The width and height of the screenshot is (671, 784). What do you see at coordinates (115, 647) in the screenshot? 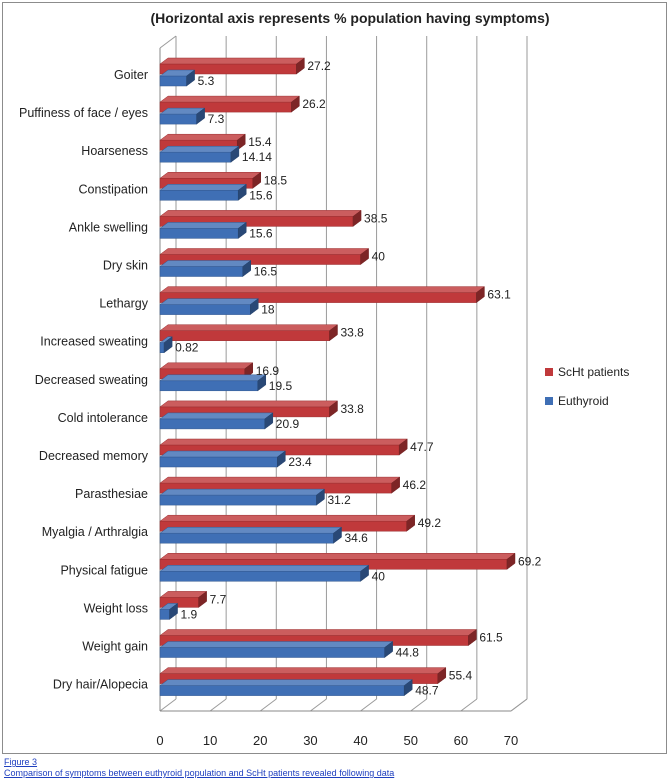
I see `category-label: Weight gain` at bounding box center [115, 647].